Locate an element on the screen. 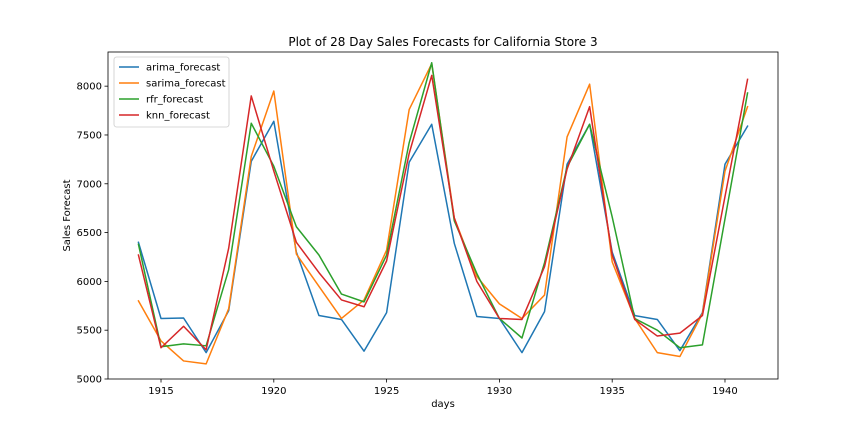 The width and height of the screenshot is (864, 432). y-tick-label: 8000 is located at coordinates (89, 87).